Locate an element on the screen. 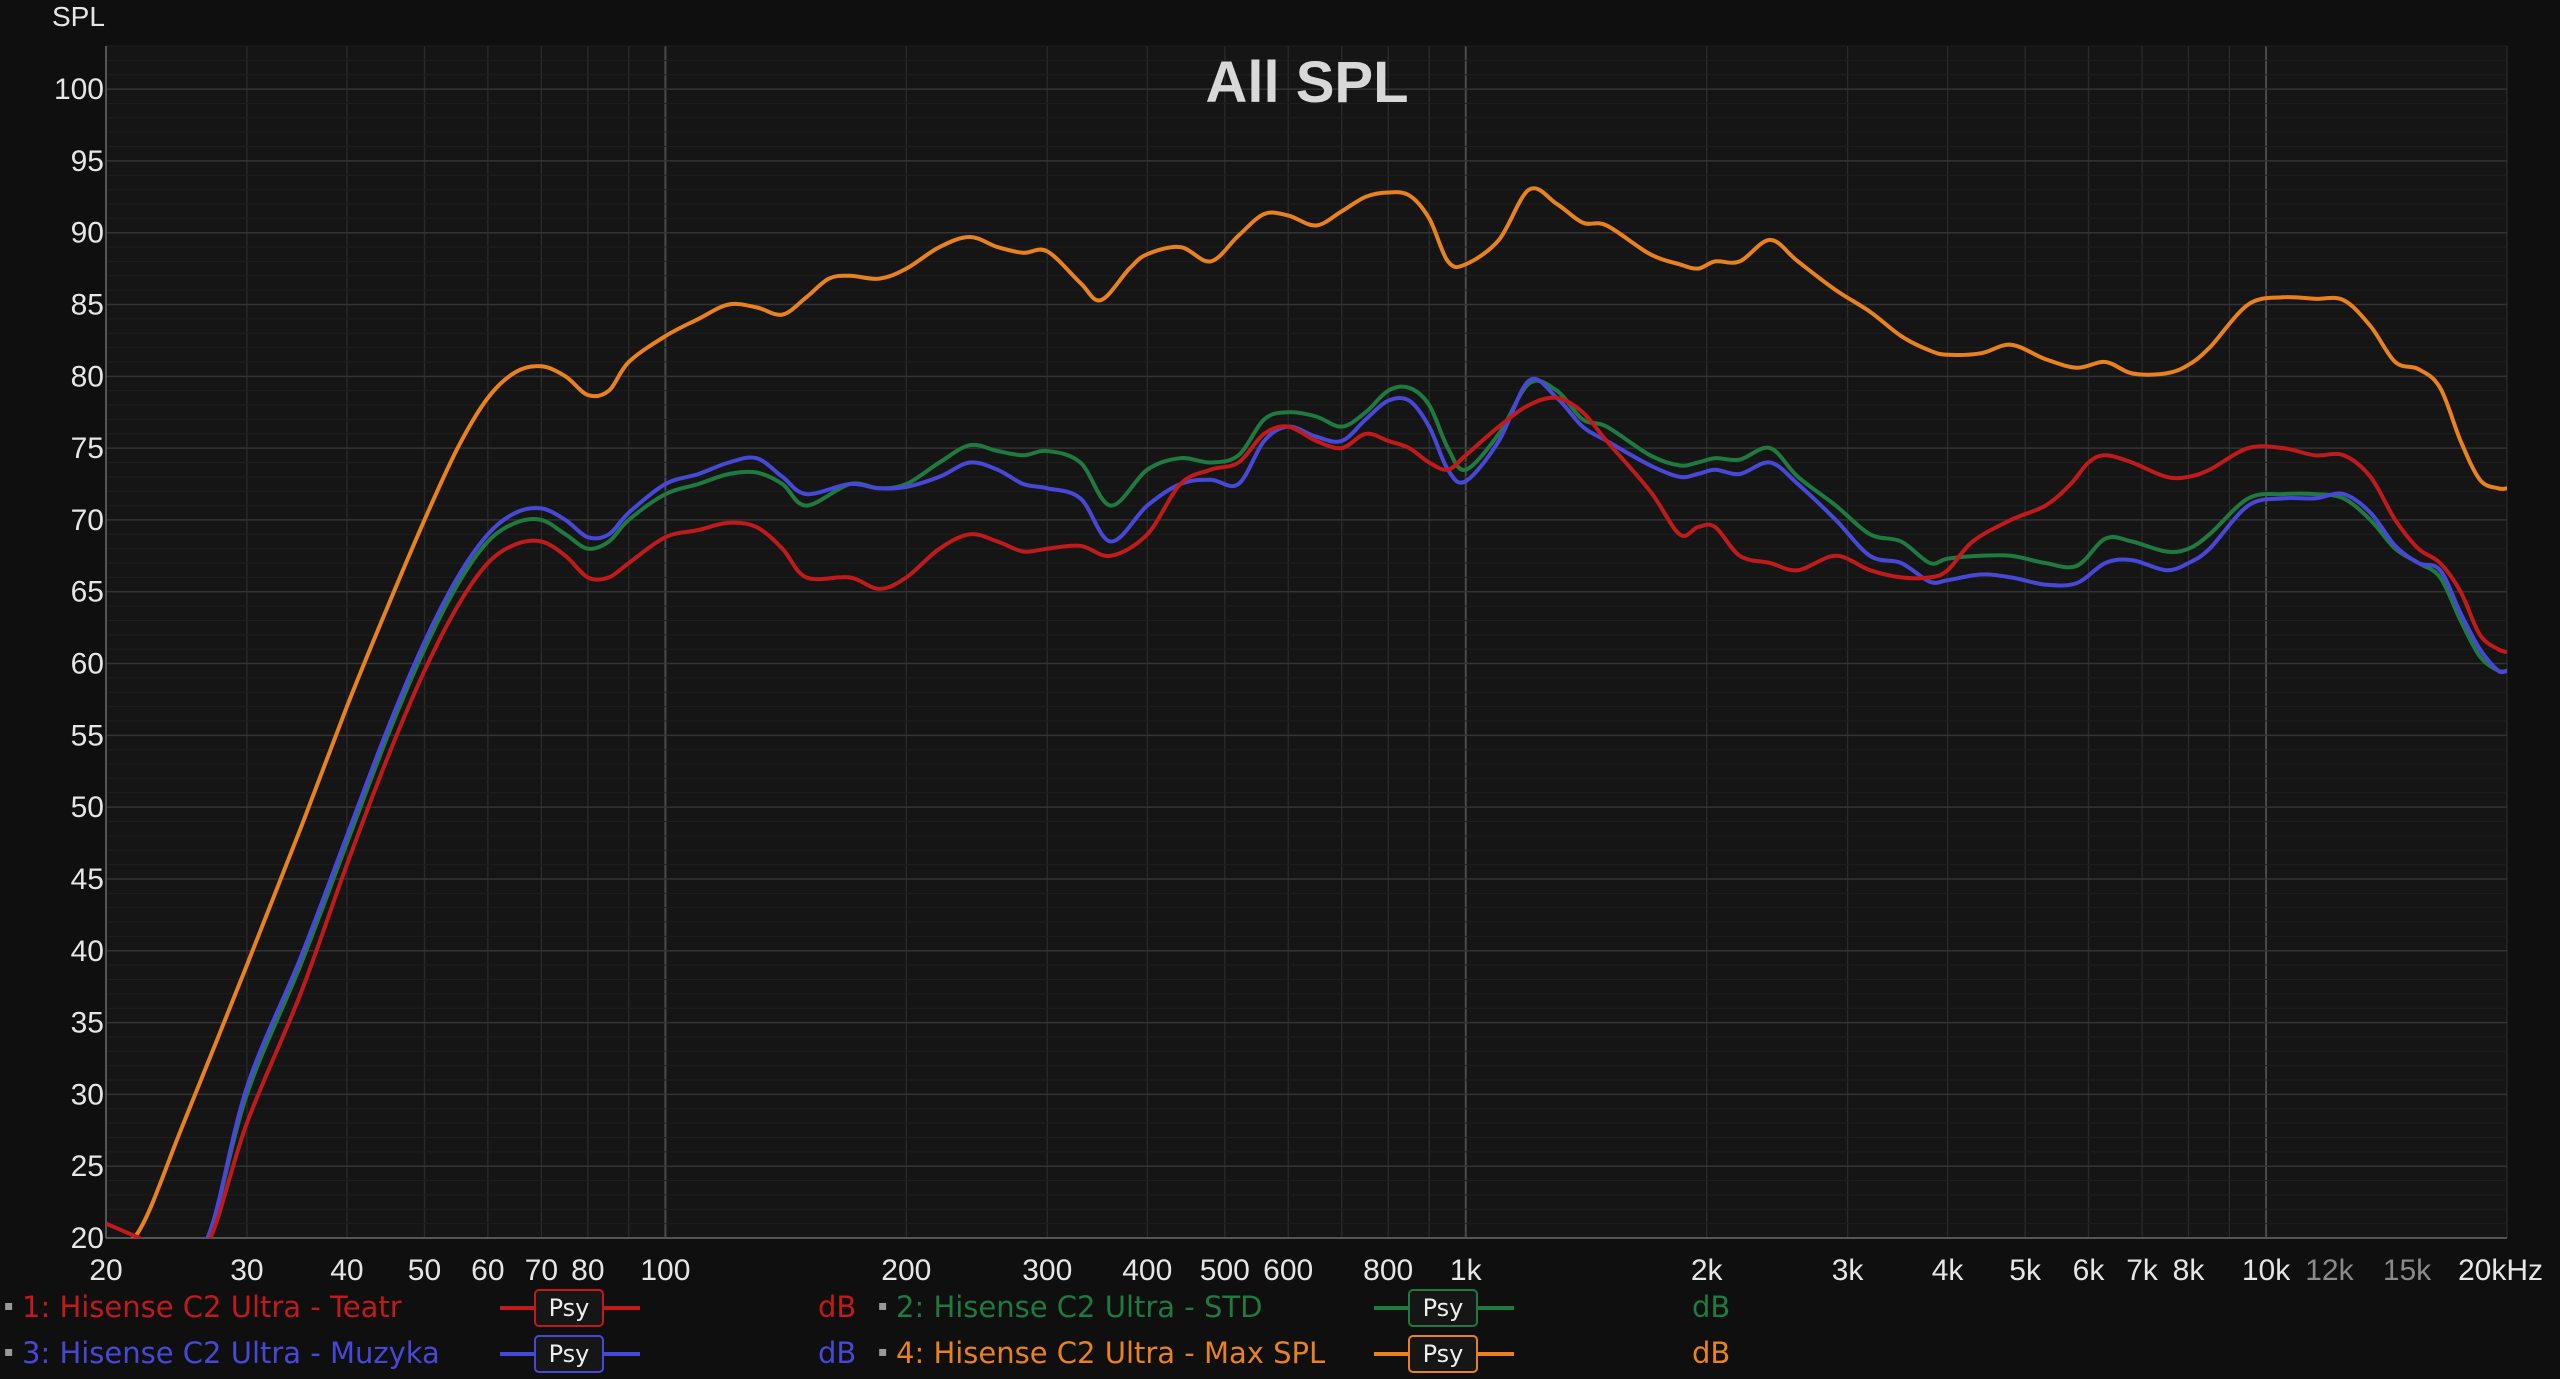 This screenshot has width=2560, height=1379. y-tick-label: 70 is located at coordinates (87, 520).